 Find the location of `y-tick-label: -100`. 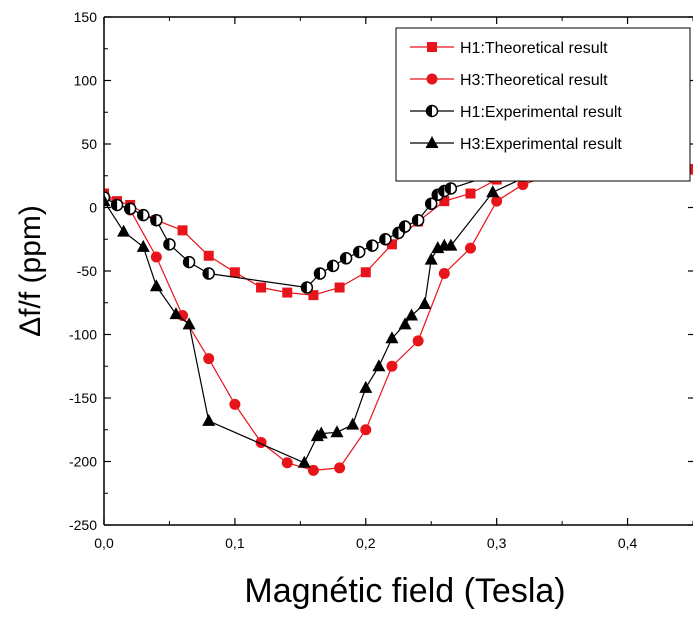

y-tick-label: -100 is located at coordinates (83, 335).